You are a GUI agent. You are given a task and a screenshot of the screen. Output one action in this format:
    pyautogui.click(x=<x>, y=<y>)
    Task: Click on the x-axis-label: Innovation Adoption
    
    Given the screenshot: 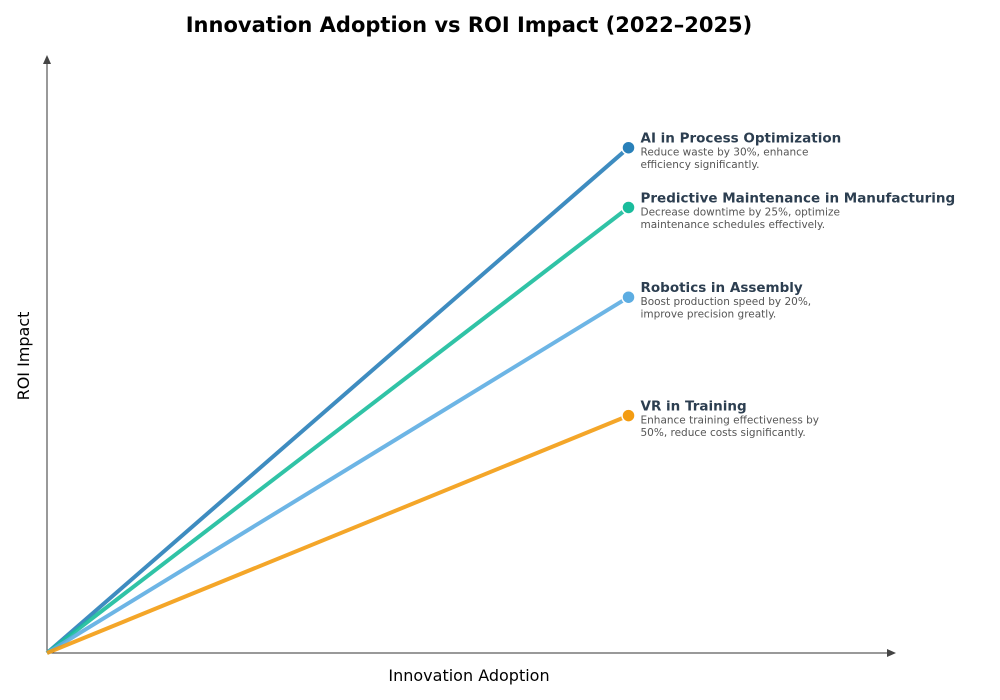 What is the action you would take?
    pyautogui.click(x=468, y=675)
    